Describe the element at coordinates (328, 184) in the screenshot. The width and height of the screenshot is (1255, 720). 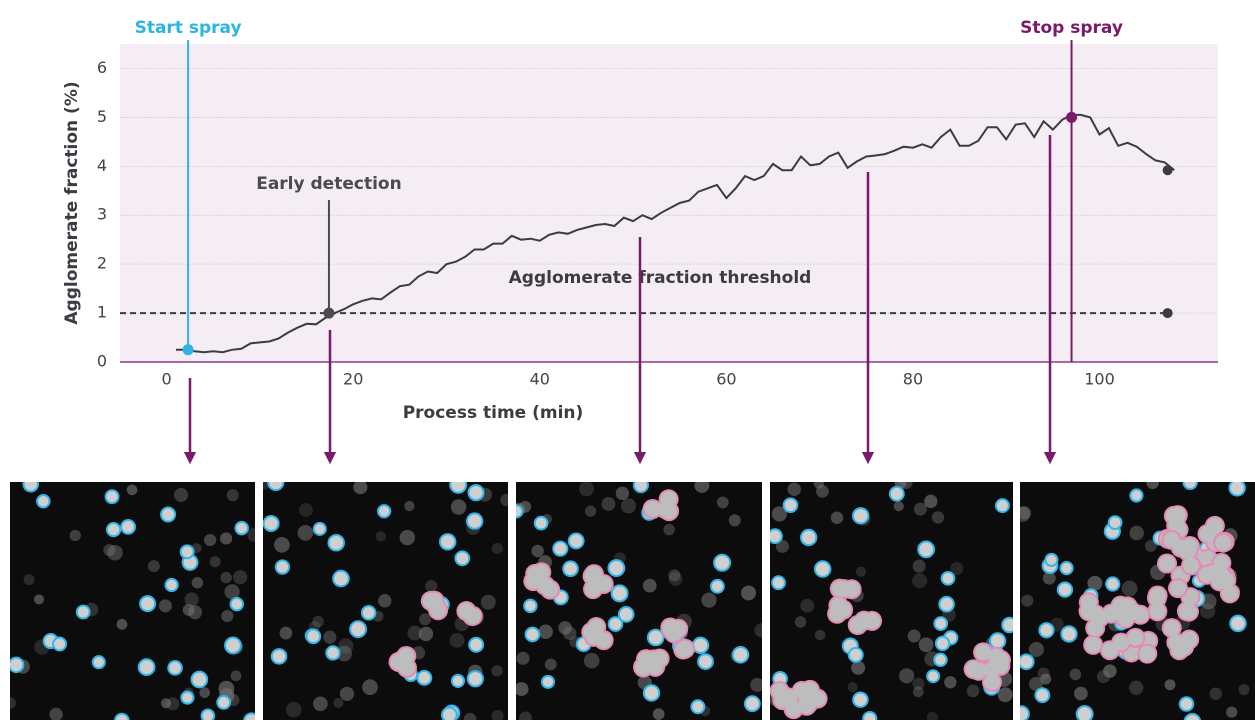
I see `annotation-label: Early detection` at that location.